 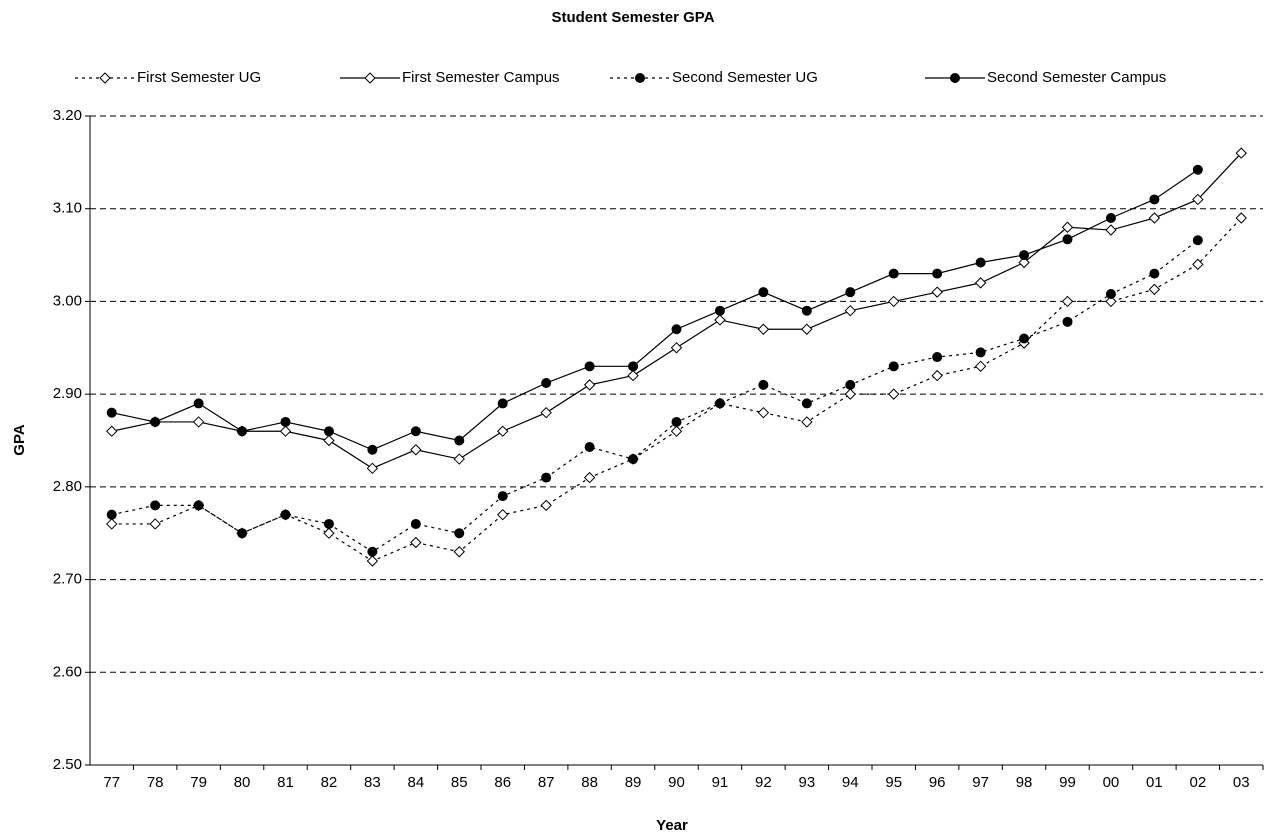 What do you see at coordinates (19, 440) in the screenshot?
I see `y-axis-title: GPA` at bounding box center [19, 440].